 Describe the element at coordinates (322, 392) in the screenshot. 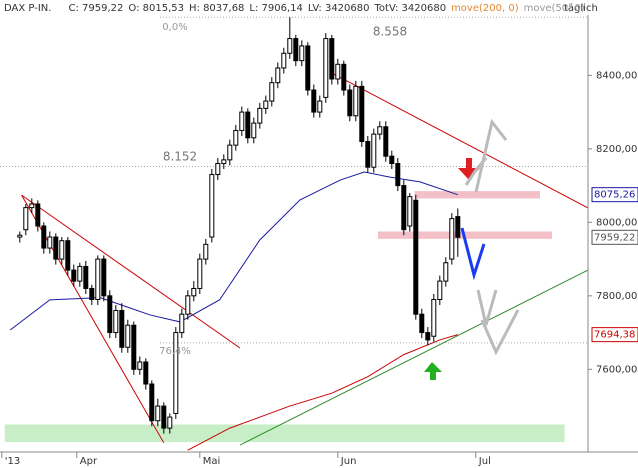

I see `moving-average` at that location.